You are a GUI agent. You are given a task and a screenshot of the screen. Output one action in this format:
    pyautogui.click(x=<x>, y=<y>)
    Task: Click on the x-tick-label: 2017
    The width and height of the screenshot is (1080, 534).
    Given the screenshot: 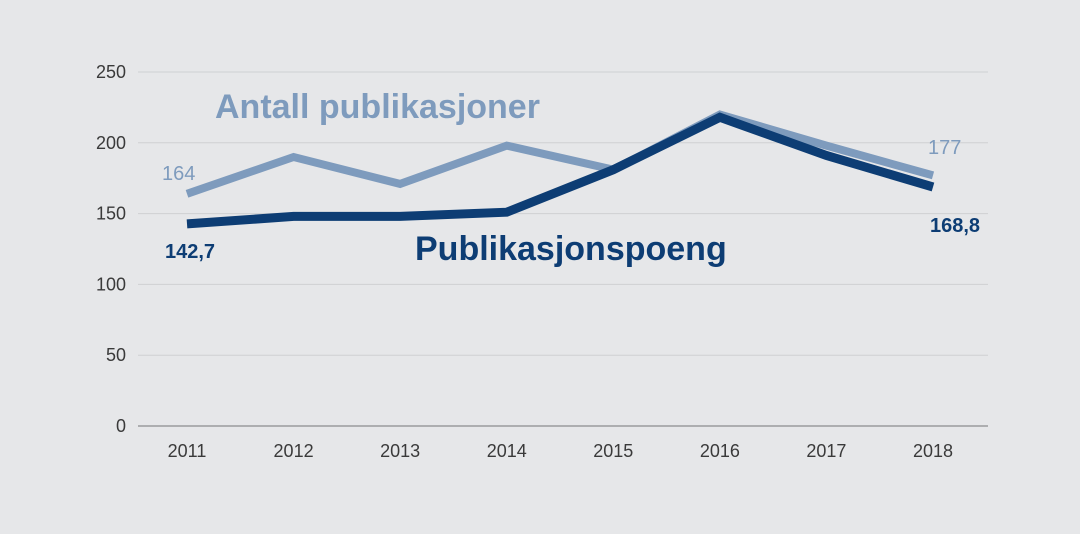 What is the action you would take?
    pyautogui.click(x=826, y=451)
    